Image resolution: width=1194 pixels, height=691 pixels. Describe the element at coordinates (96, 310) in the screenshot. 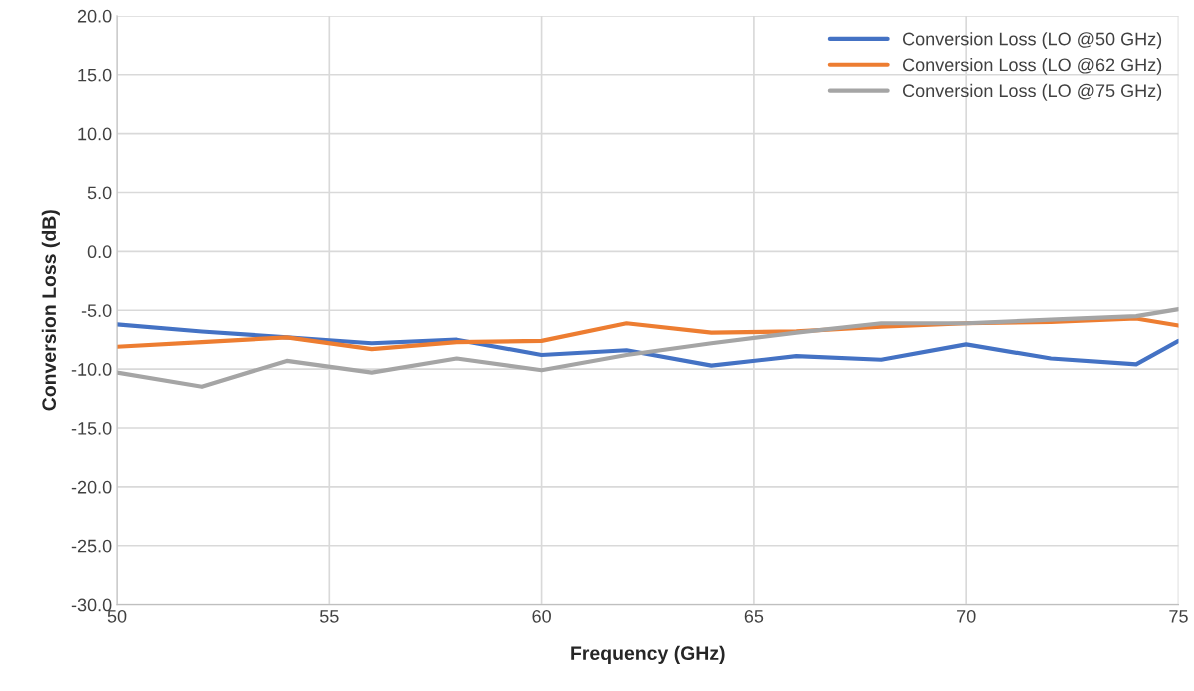

I see `y-tick-label: -5.0` at that location.